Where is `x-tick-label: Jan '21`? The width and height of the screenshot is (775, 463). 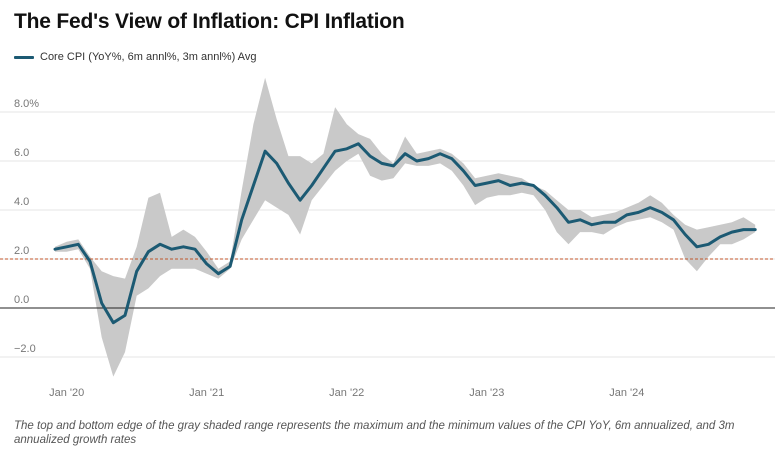
x-tick-label: Jan '21 is located at coordinates (206, 393).